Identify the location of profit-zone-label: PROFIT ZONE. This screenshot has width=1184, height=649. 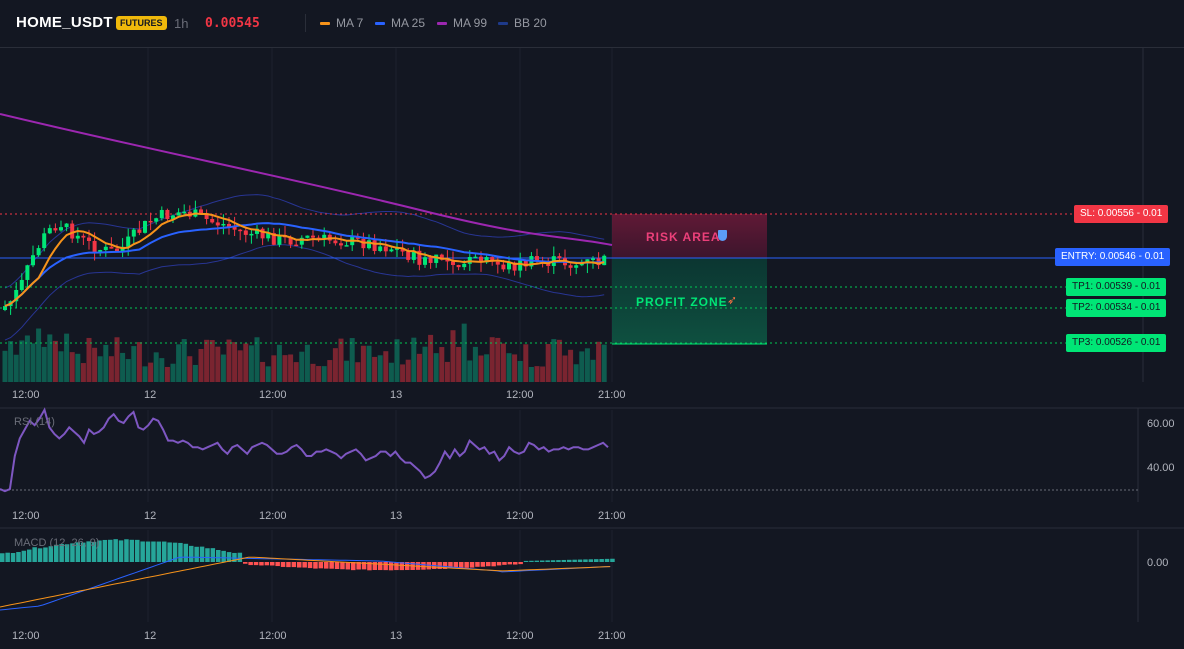
(682, 302).